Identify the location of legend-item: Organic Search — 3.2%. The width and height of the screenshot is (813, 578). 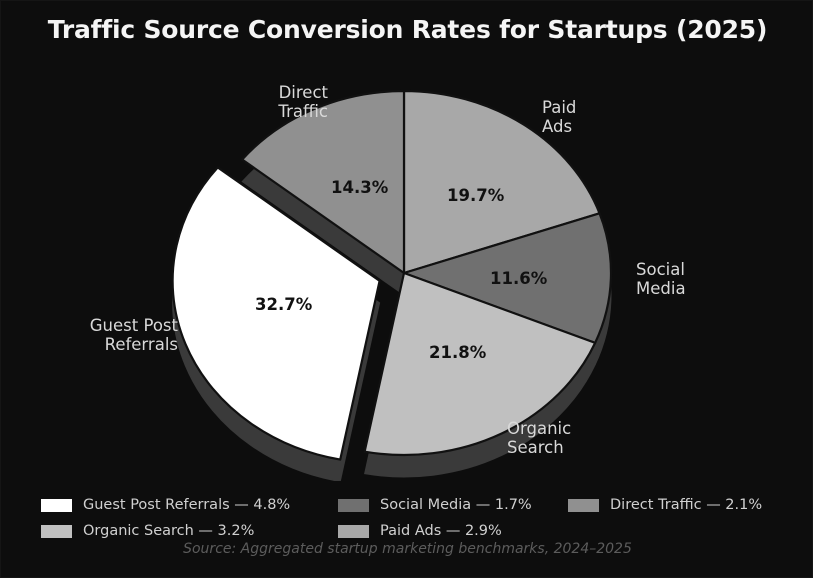
(147, 531).